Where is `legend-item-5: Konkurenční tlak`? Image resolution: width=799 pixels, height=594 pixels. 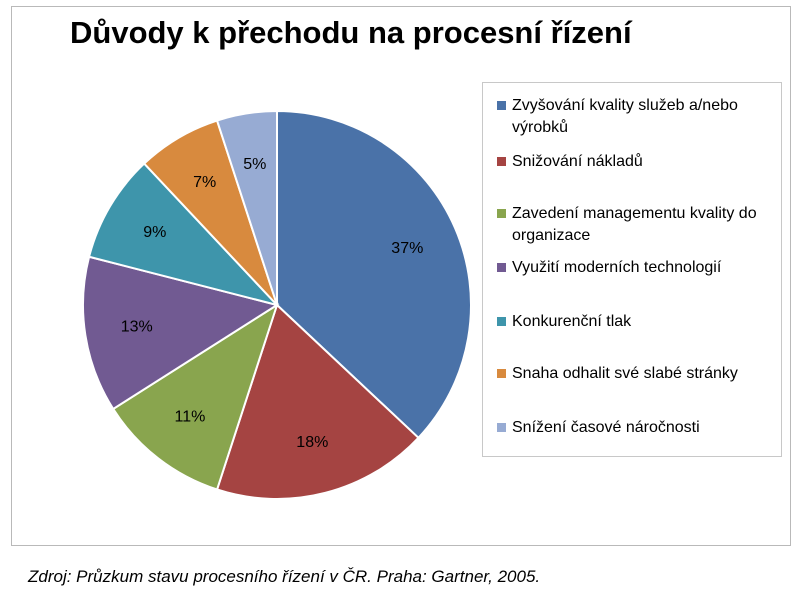
legend-item-5: Konkurenční tlak is located at coordinates (638, 322).